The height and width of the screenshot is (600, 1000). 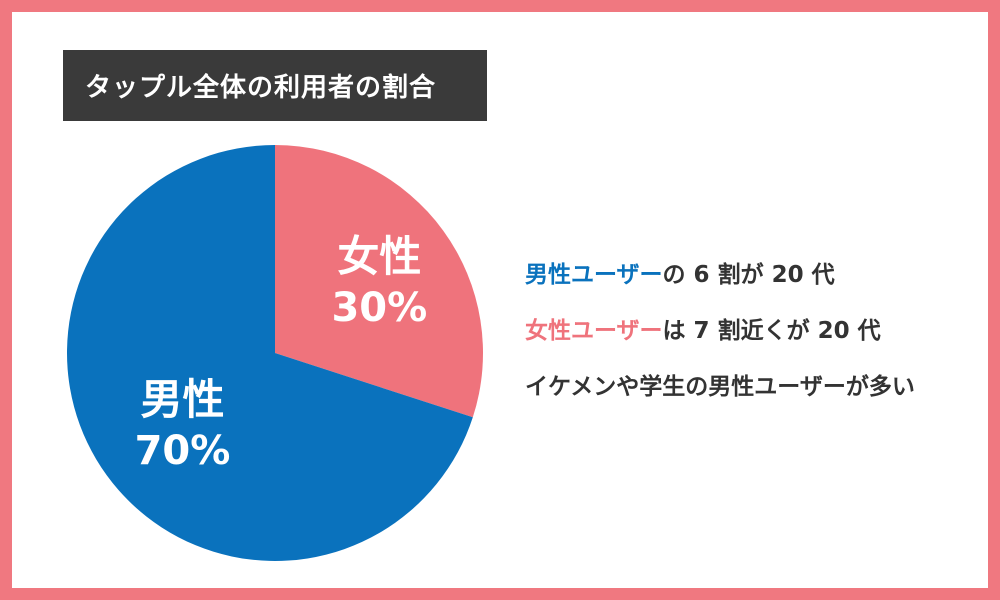 What do you see at coordinates (182, 399) in the screenshot?
I see `slice-label-male: 男性` at bounding box center [182, 399].